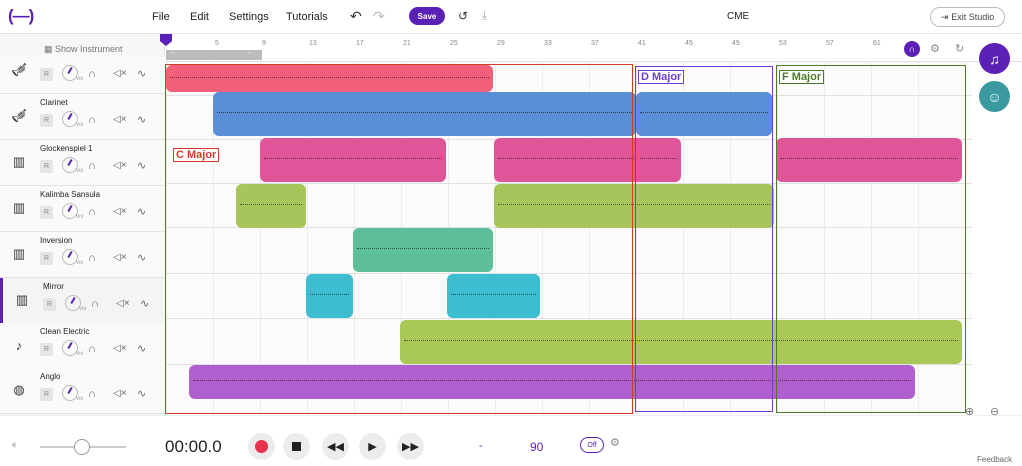  Describe the element at coordinates (372, 446) in the screenshot. I see `play-button: ▶` at that location.